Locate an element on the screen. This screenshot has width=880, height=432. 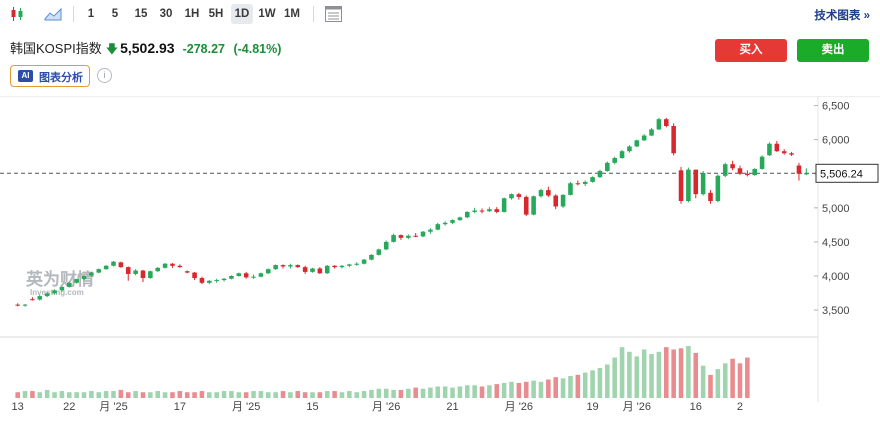
toolbar: 1 5 15 30 1H 5H 1D 1W 1M 技术图表 » is located at coordinates (440, 14).